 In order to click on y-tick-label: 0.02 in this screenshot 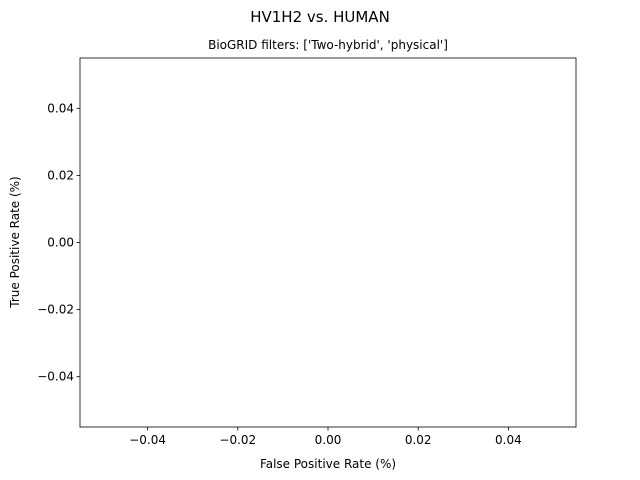, I will do `click(60, 175)`.